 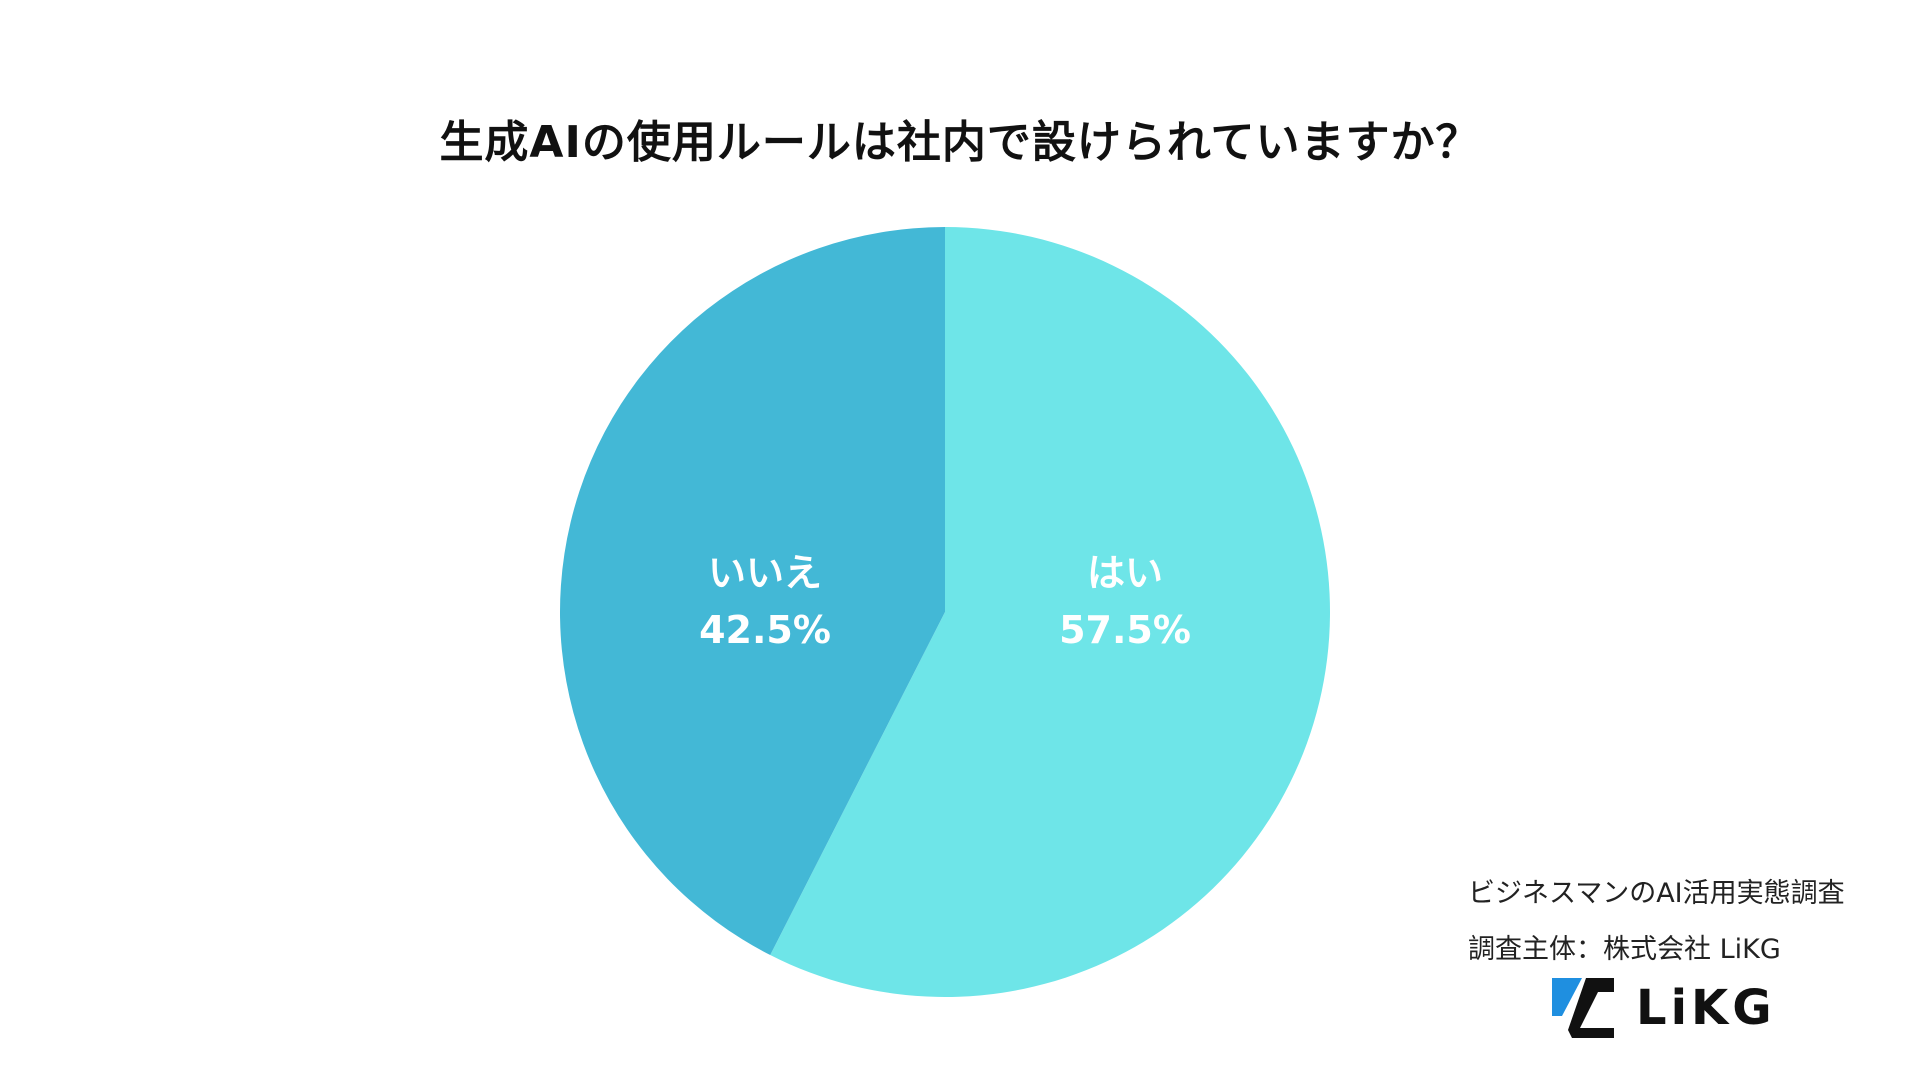 I want to click on pie-labels: はい 57.5% いいえ 42.5%, so click(x=945, y=601).